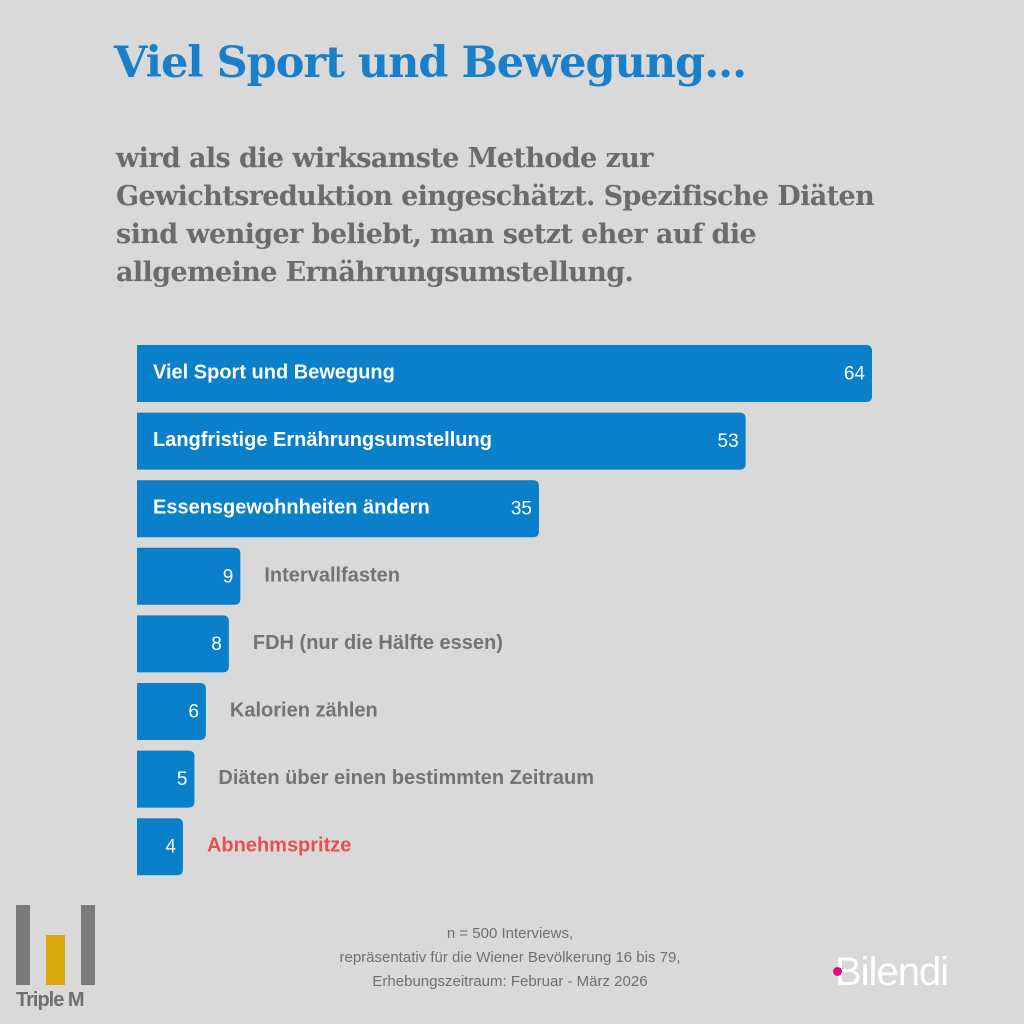 Image resolution: width=1024 pixels, height=1024 pixels. Describe the element at coordinates (304, 711) in the screenshot. I see `category-label: Kalorien zählen` at that location.